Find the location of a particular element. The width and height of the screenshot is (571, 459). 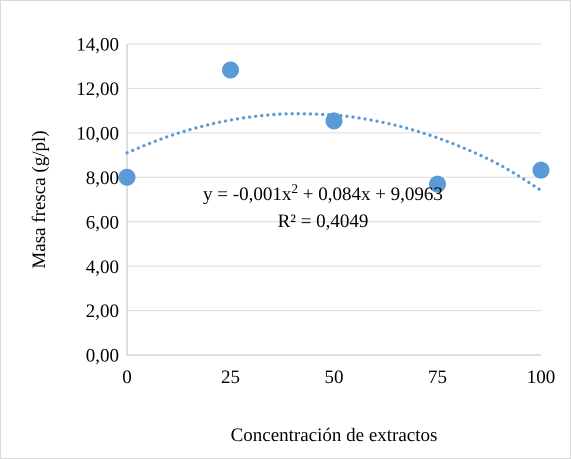

y-tick-label: 2,00 is located at coordinates (102, 311).